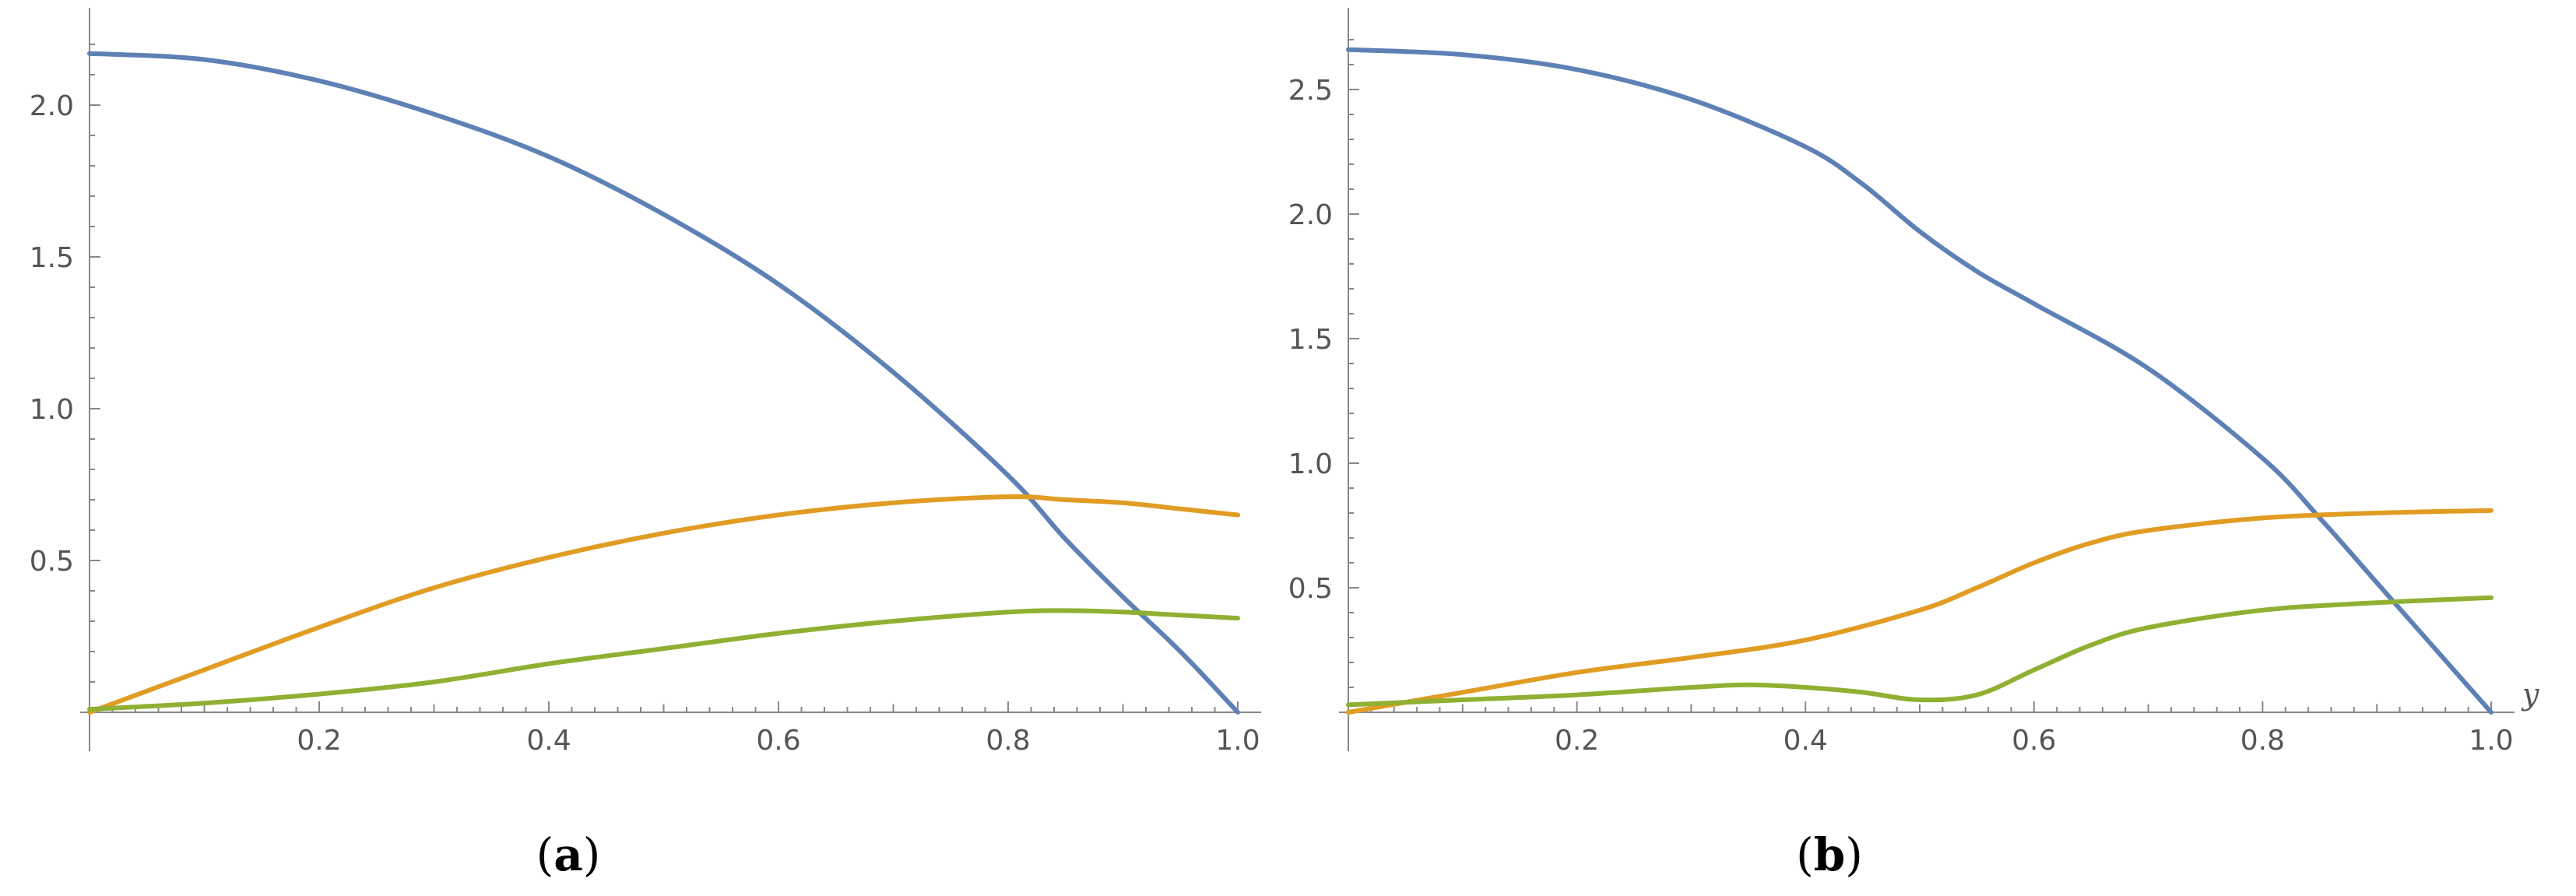 This screenshot has height=896, width=2576. What do you see at coordinates (568, 854) in the screenshot?
I see `panel-label: (a)` at bounding box center [568, 854].